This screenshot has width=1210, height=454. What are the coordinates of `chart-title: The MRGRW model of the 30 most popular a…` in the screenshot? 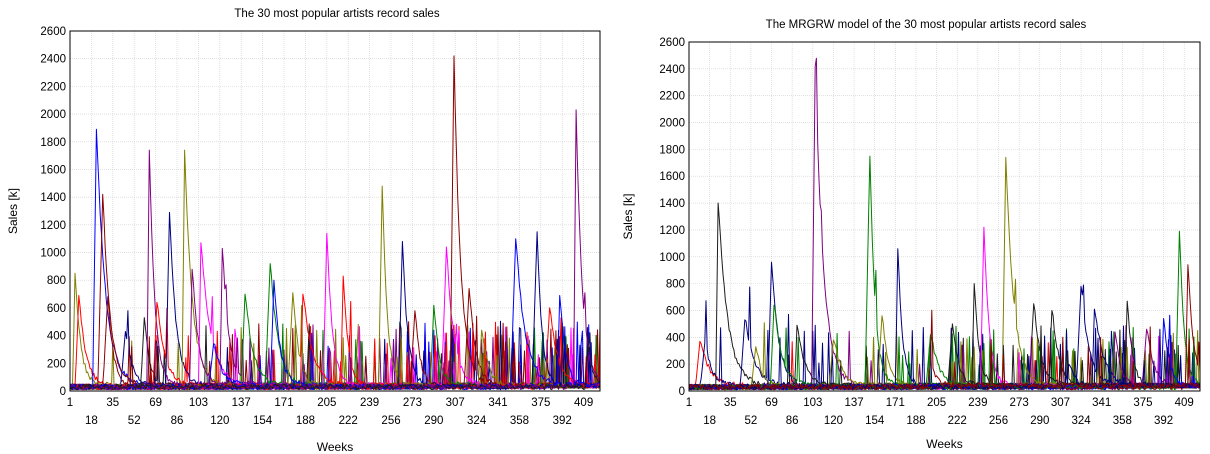 It's located at (926, 25).